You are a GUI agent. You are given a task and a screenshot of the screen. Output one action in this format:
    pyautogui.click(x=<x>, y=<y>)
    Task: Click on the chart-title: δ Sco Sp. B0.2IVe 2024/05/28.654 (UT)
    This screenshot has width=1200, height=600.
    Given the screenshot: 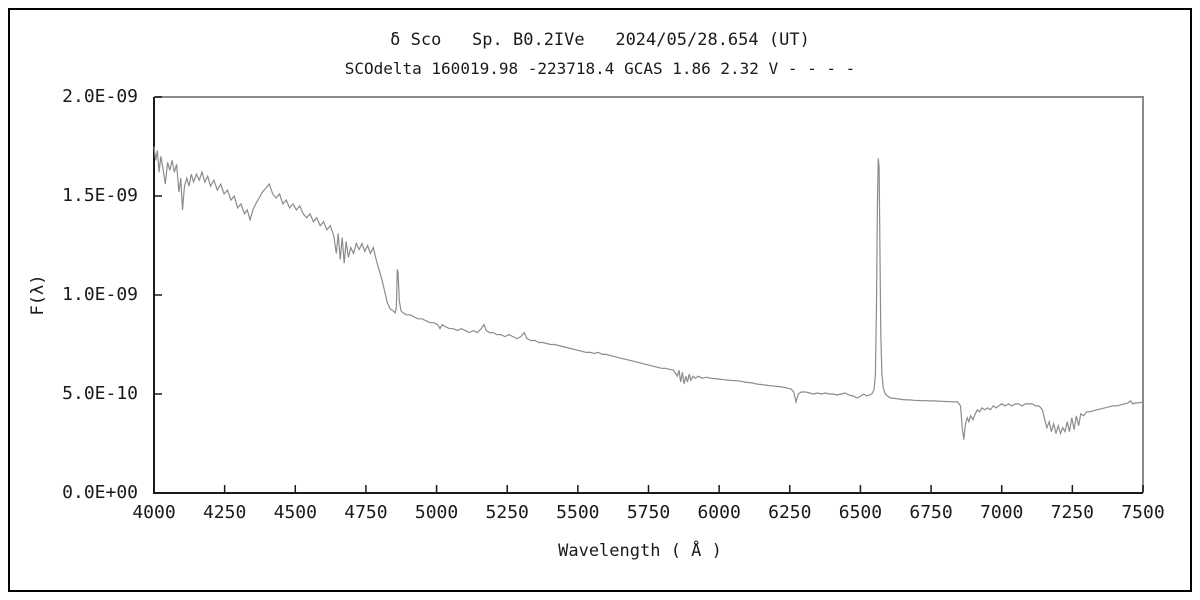 What is the action you would take?
    pyautogui.click(x=600, y=40)
    